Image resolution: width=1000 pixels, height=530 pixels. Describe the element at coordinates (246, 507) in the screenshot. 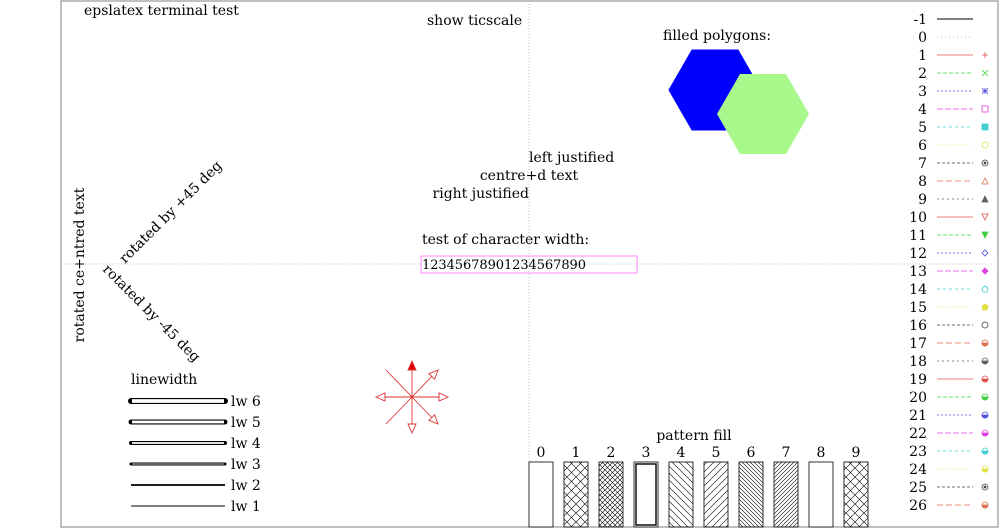

I see `lw-label: lw 1` at that location.